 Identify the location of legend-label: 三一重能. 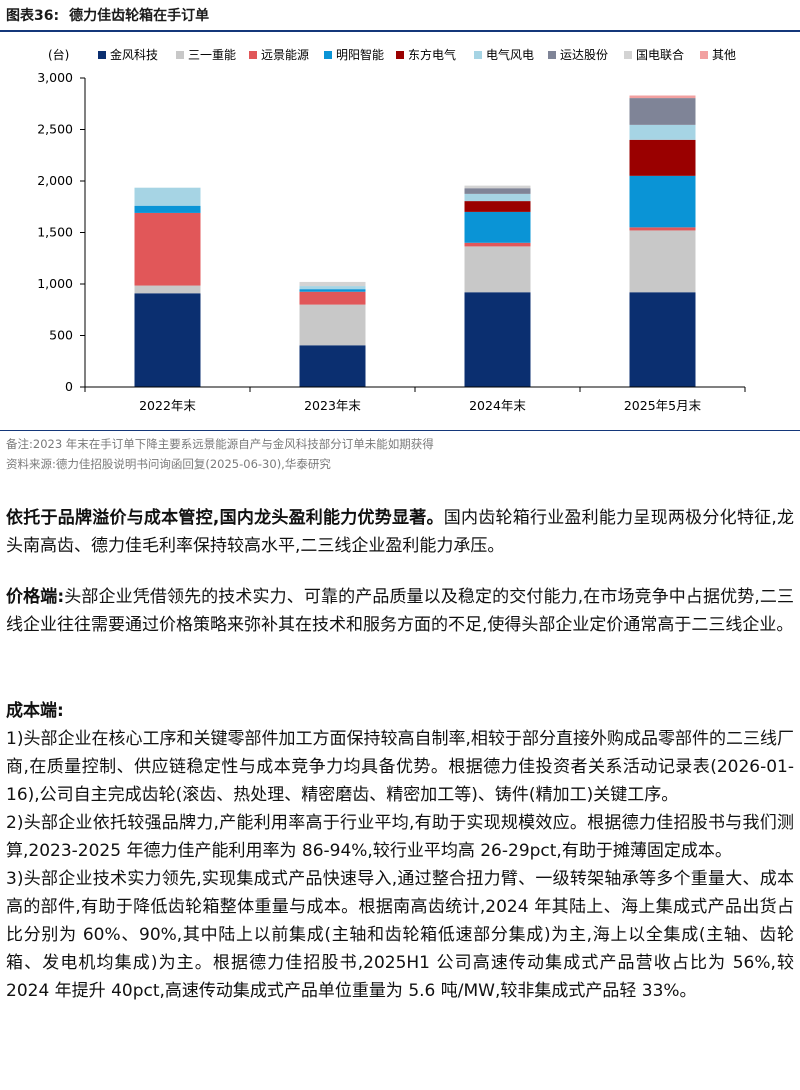
(212, 55).